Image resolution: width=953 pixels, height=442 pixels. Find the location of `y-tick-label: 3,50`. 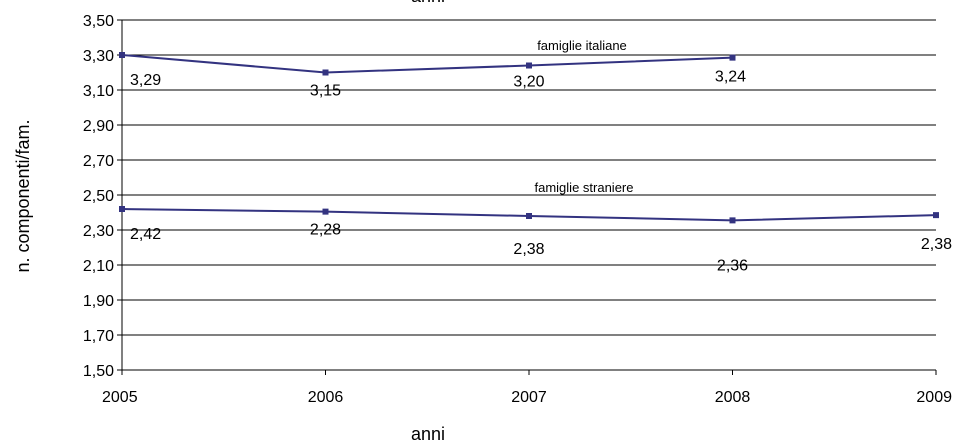

y-tick-label: 3,50 is located at coordinates (98, 21).